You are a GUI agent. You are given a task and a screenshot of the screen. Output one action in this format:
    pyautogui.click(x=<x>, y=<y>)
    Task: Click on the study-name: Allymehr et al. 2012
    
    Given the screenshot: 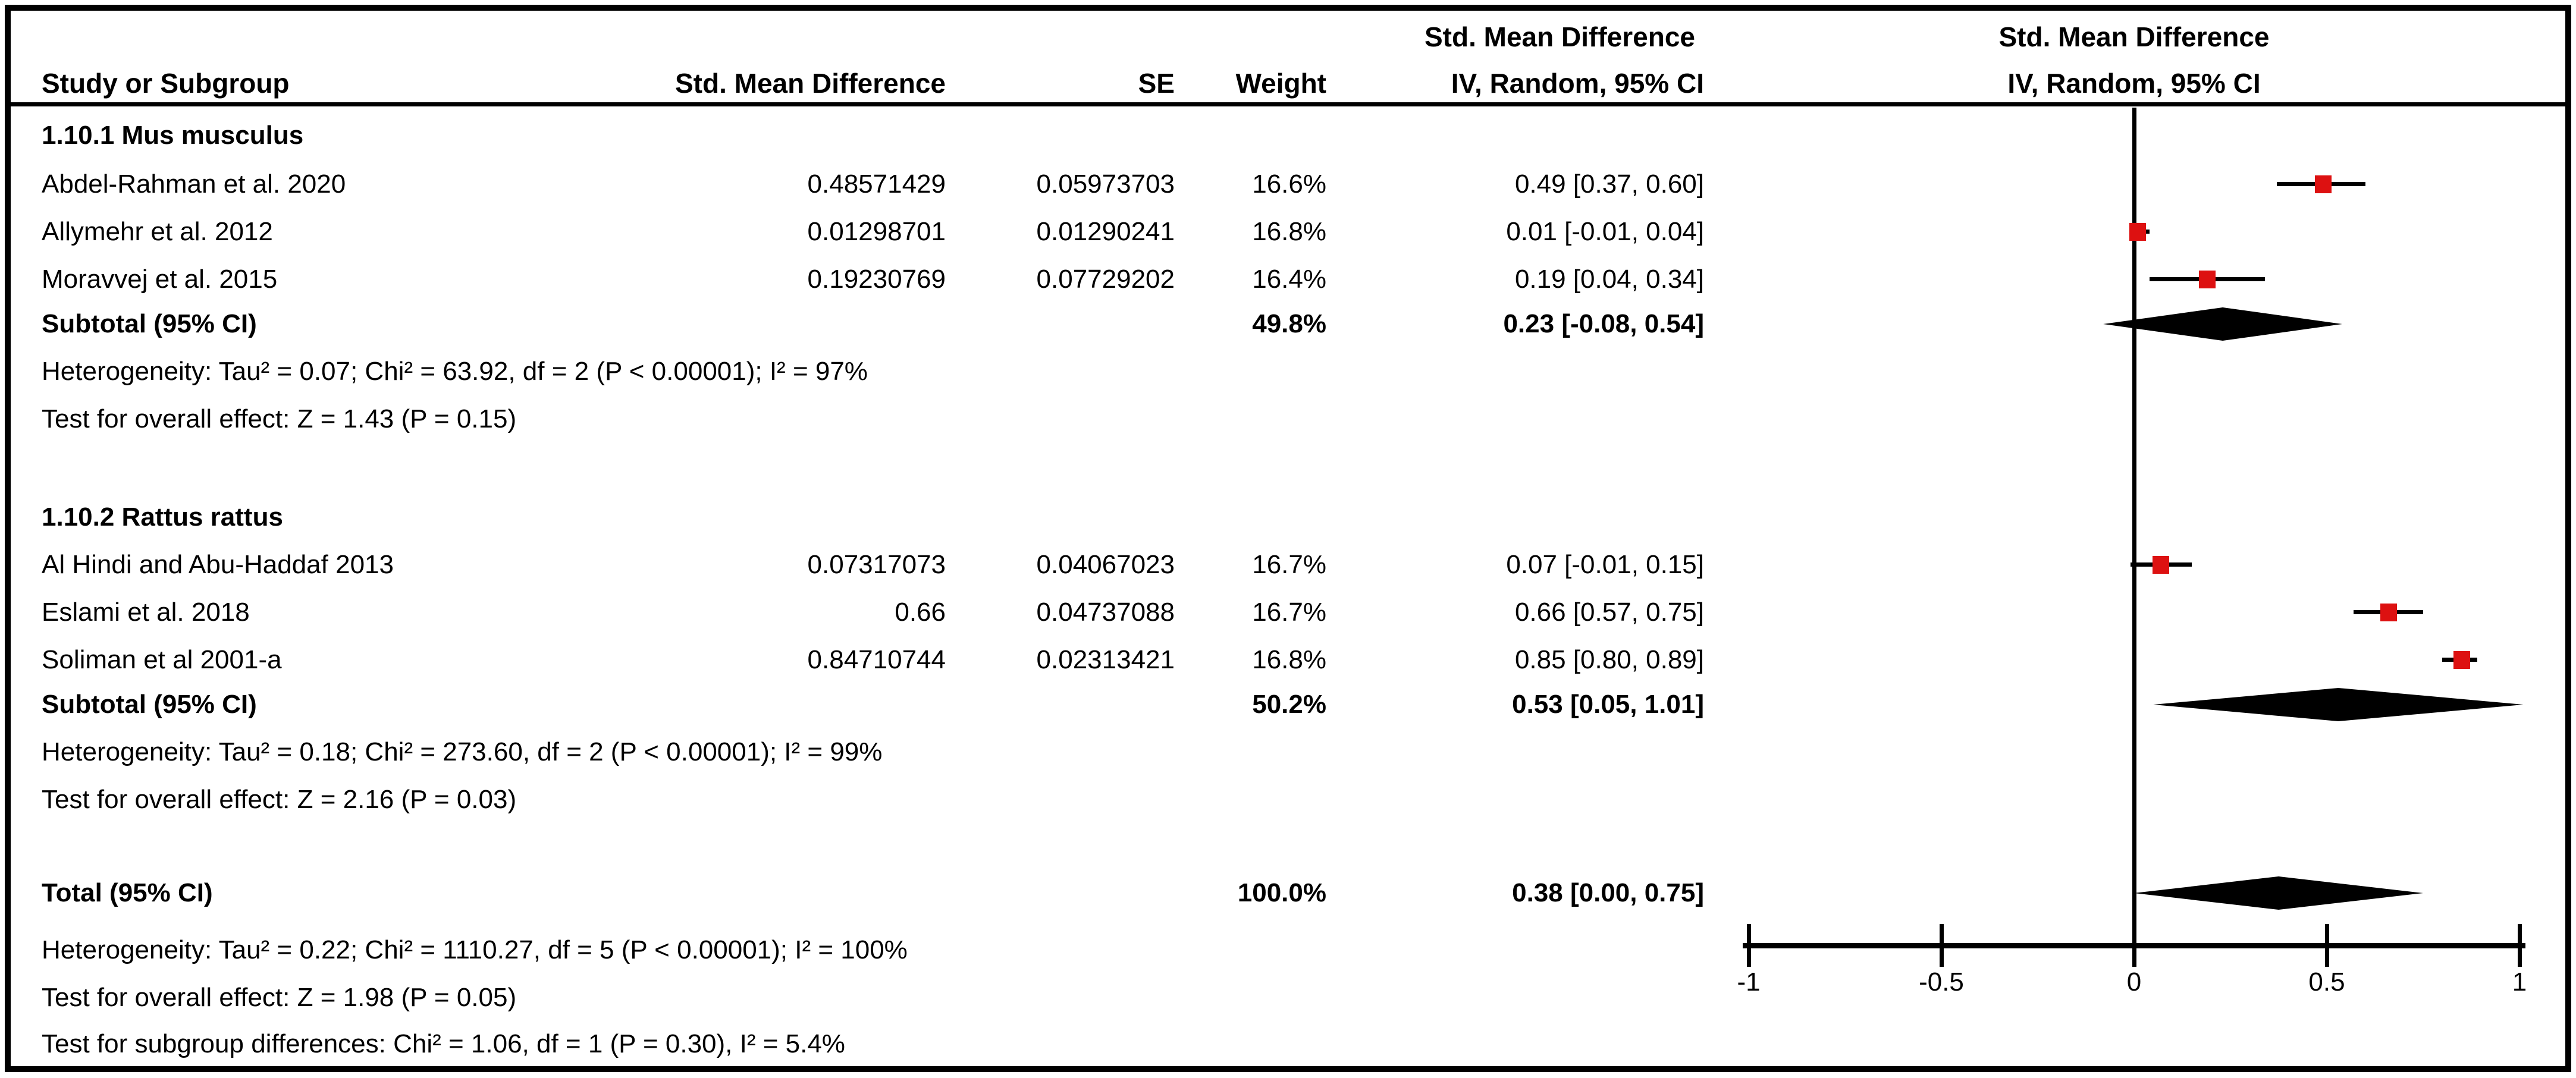 What is the action you would take?
    pyautogui.click(x=157, y=232)
    